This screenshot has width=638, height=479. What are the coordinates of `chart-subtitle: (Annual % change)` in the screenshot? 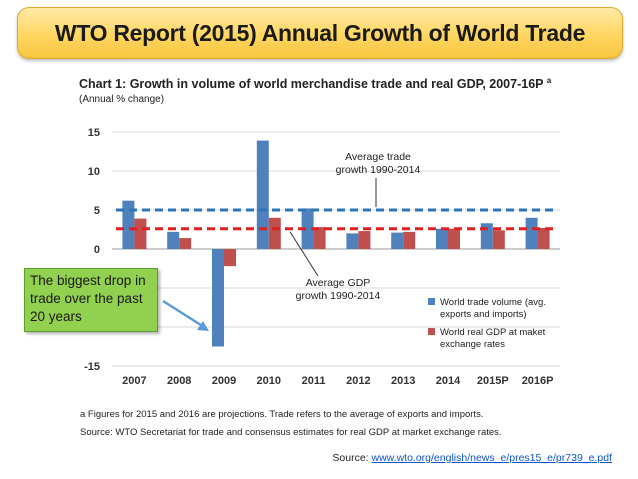 It's located at (122, 99).